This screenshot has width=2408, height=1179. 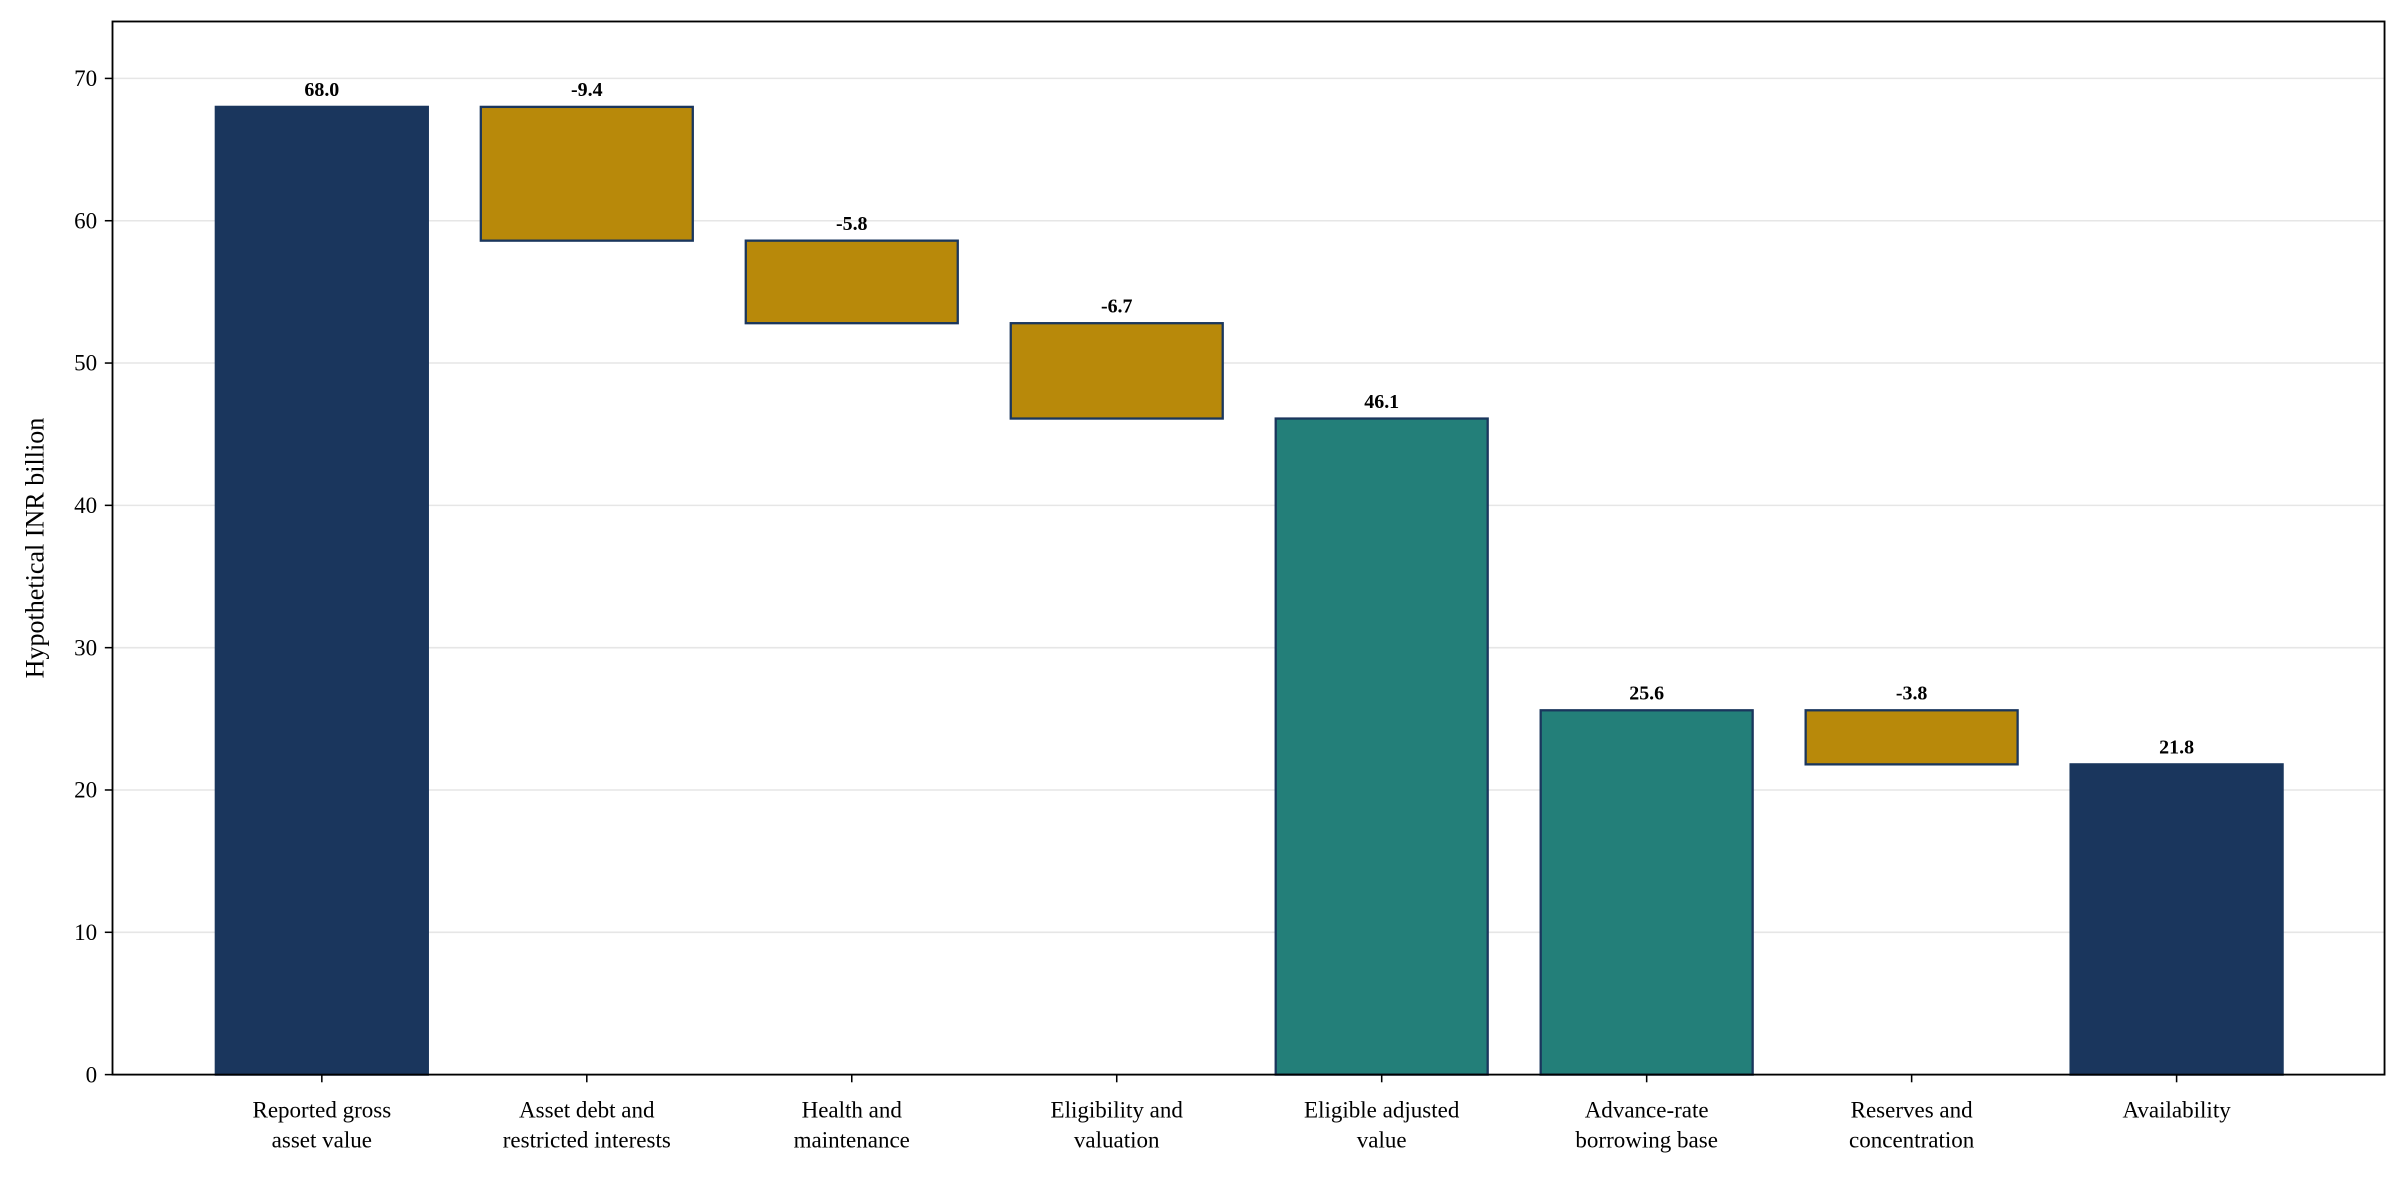 What do you see at coordinates (321, 1125) in the screenshot?
I see `x-tick-label: Reported gross asset value` at bounding box center [321, 1125].